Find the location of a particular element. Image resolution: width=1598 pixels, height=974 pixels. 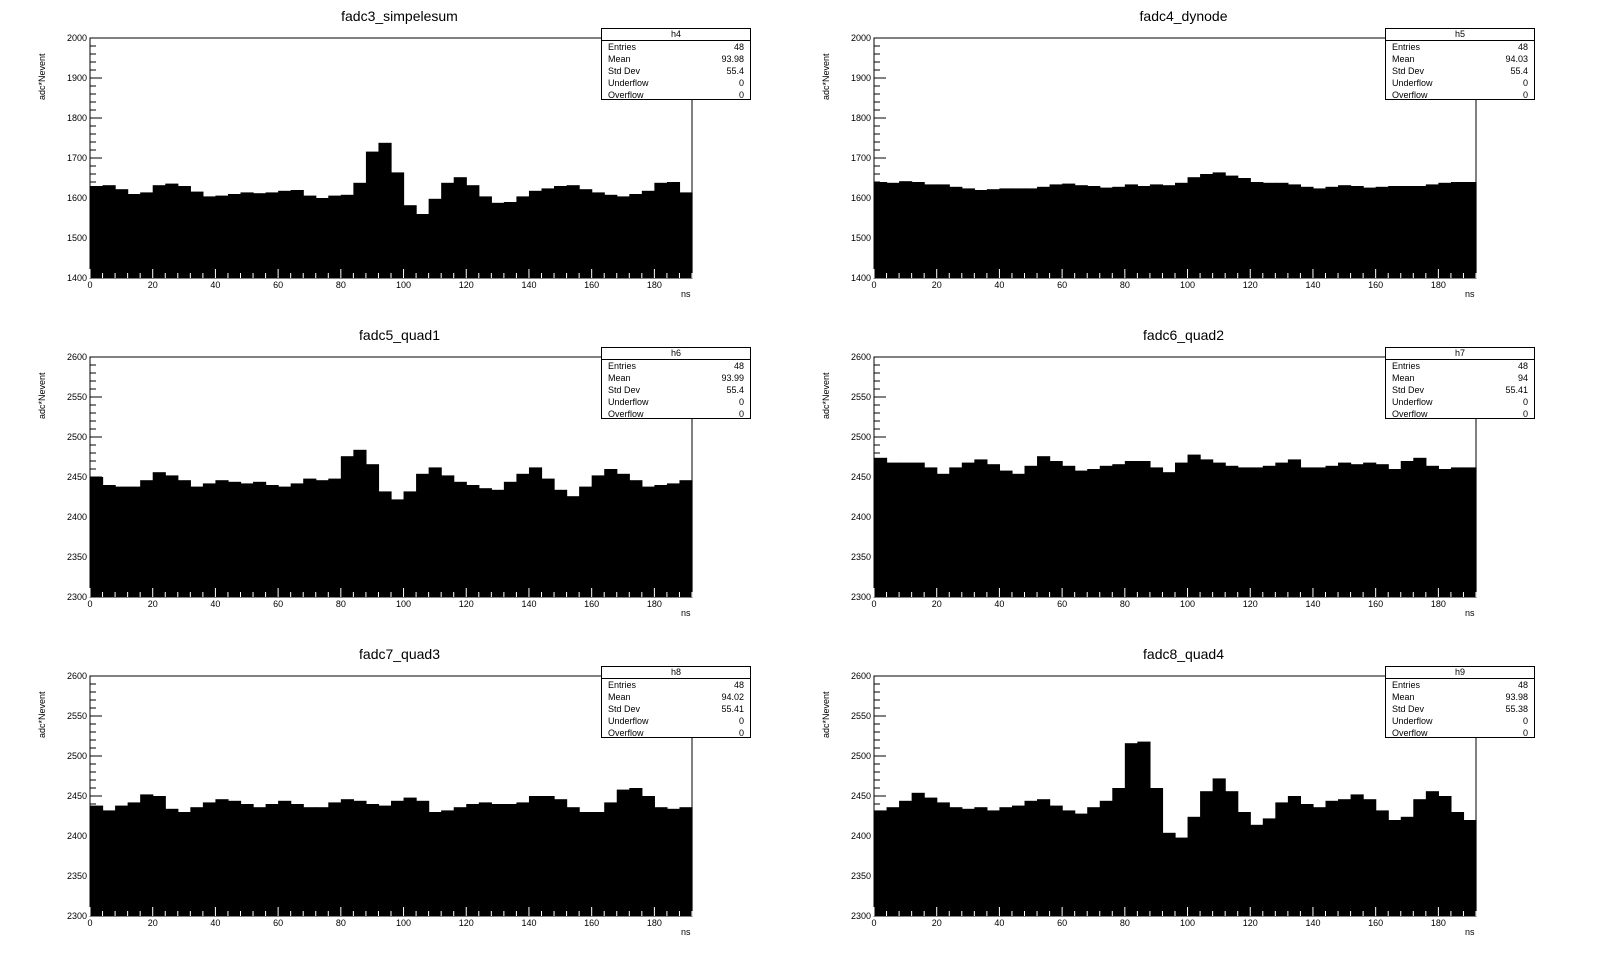

stats-key: Mean is located at coordinates (1403, 378).